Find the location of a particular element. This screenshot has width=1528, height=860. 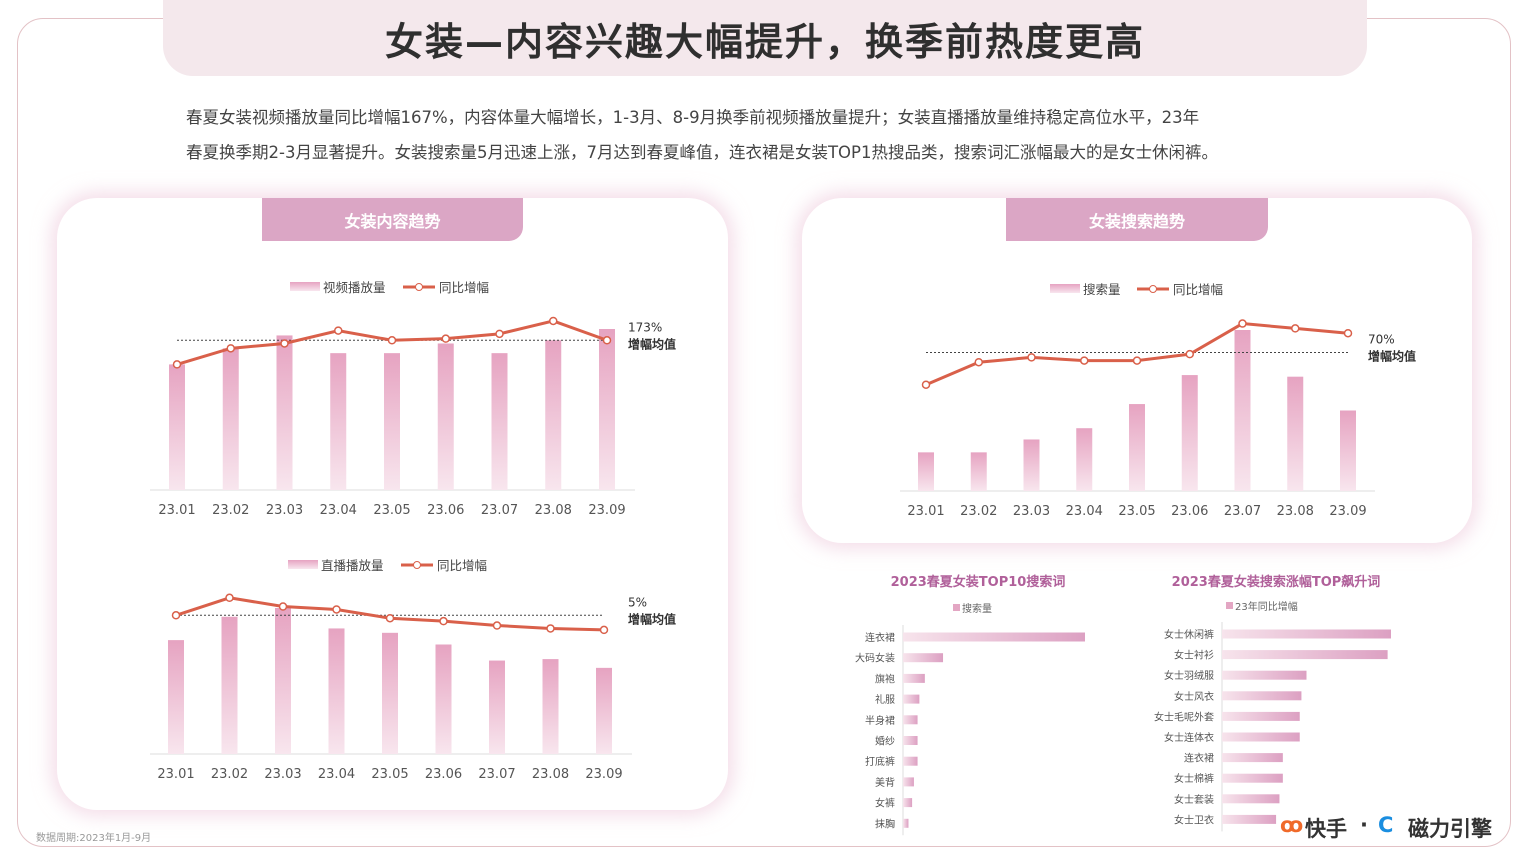

search-trend-title: 女装搜索趋势 is located at coordinates (1137, 219).